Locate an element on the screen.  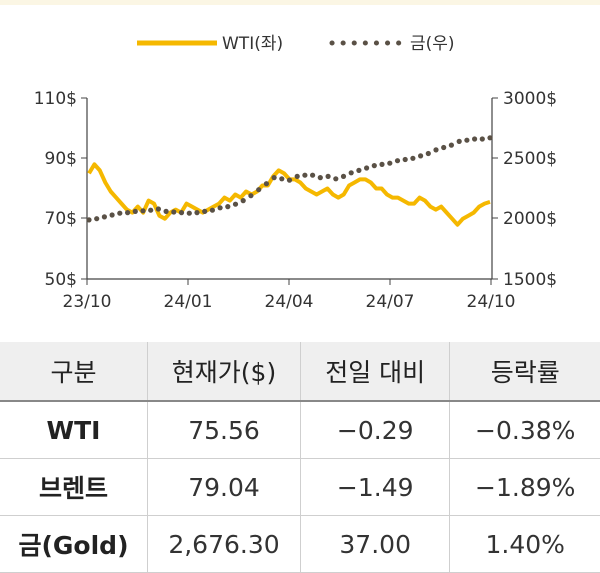
legend-gold-label: 금(우) is located at coordinates (432, 44).